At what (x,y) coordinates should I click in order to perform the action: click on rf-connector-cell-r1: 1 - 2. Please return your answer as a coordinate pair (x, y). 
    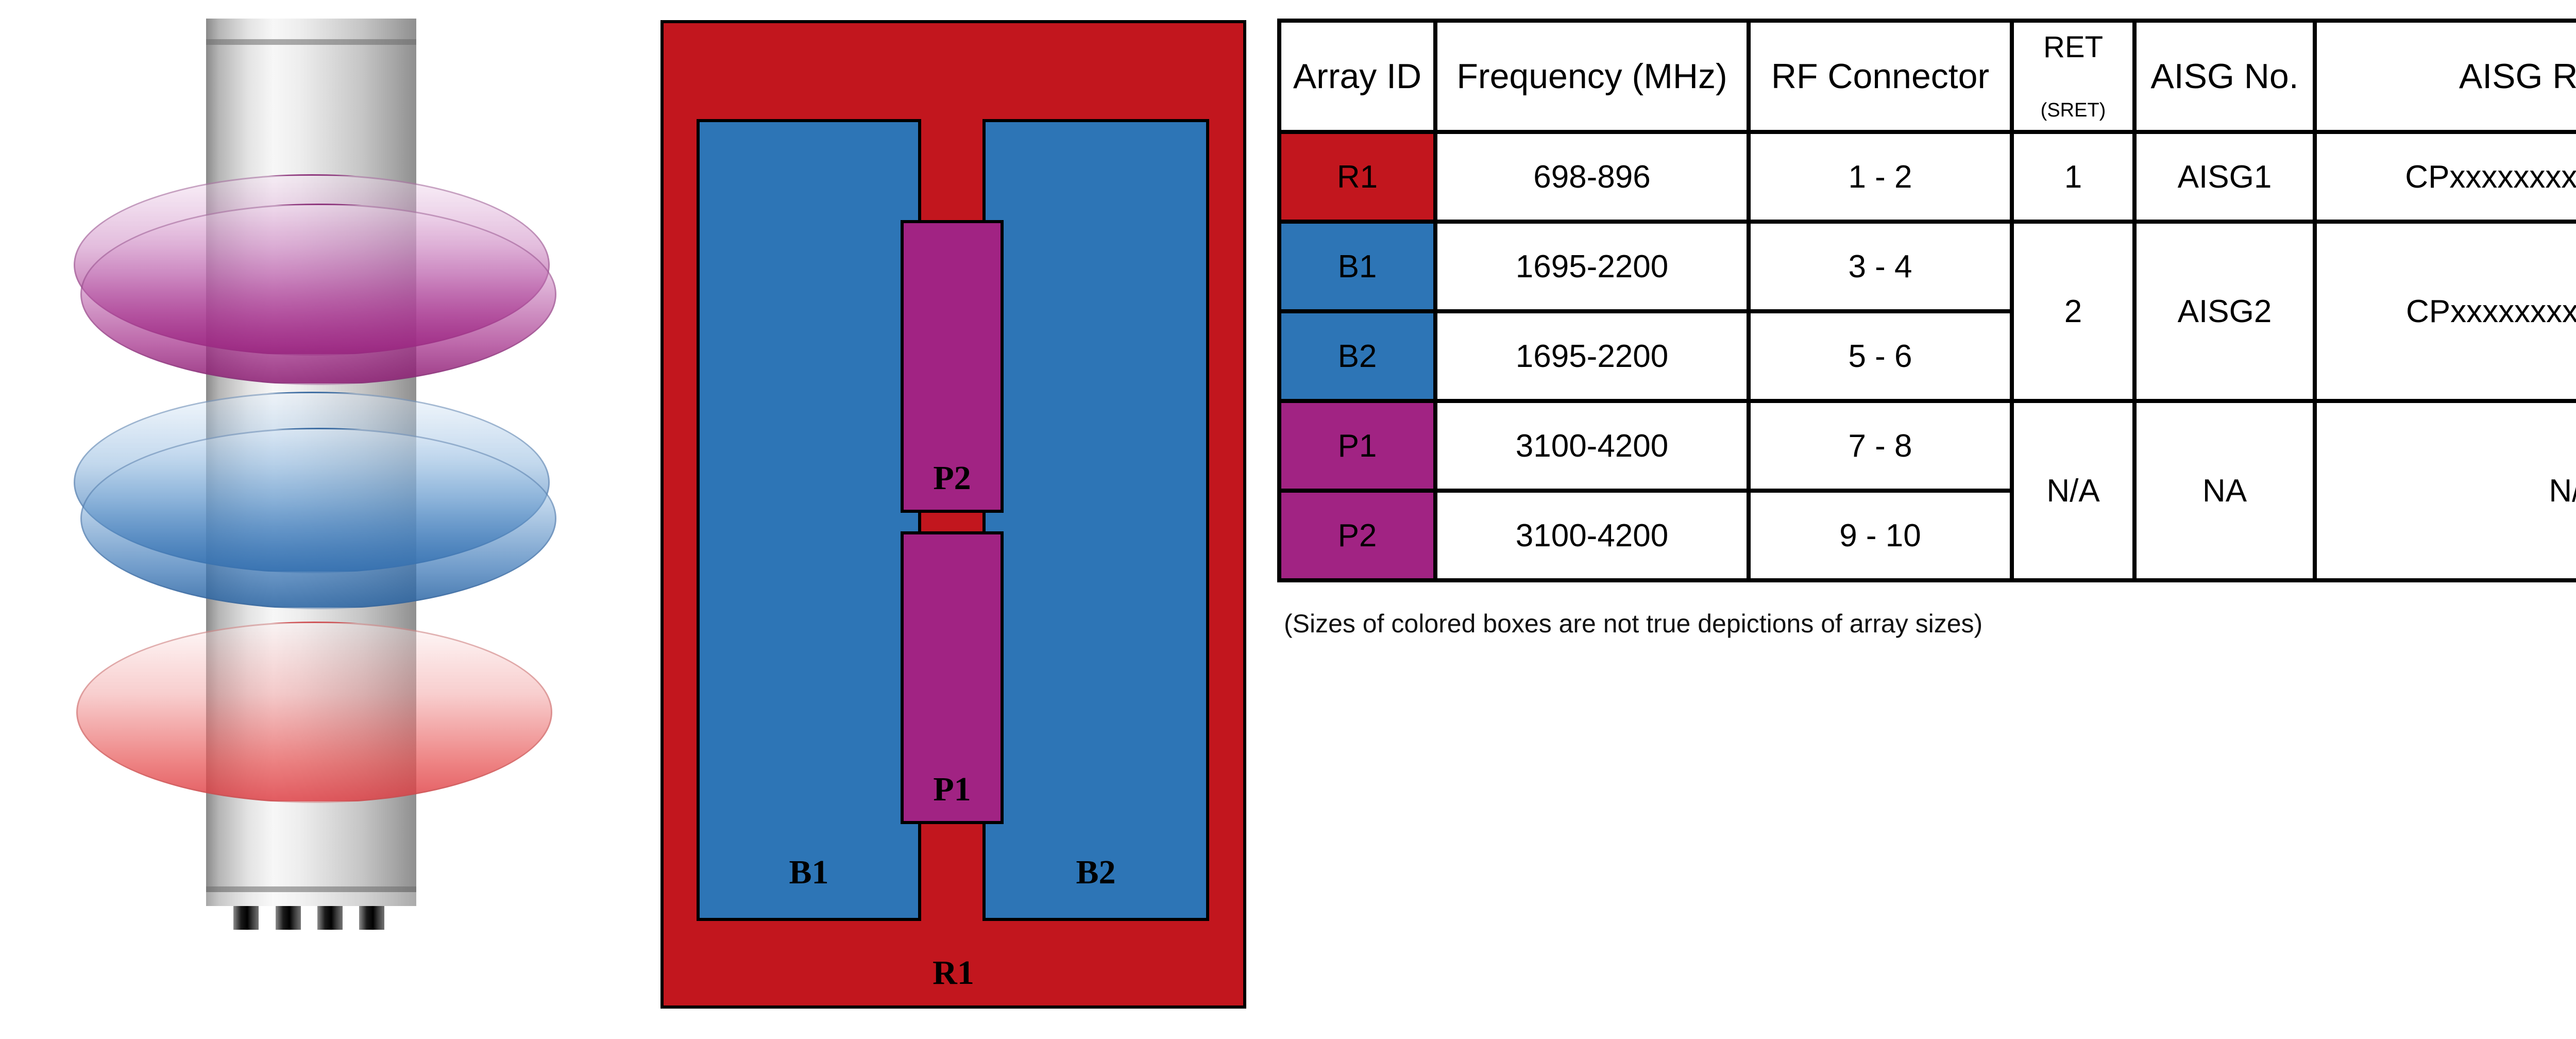
    Looking at the image, I should click on (1880, 177).